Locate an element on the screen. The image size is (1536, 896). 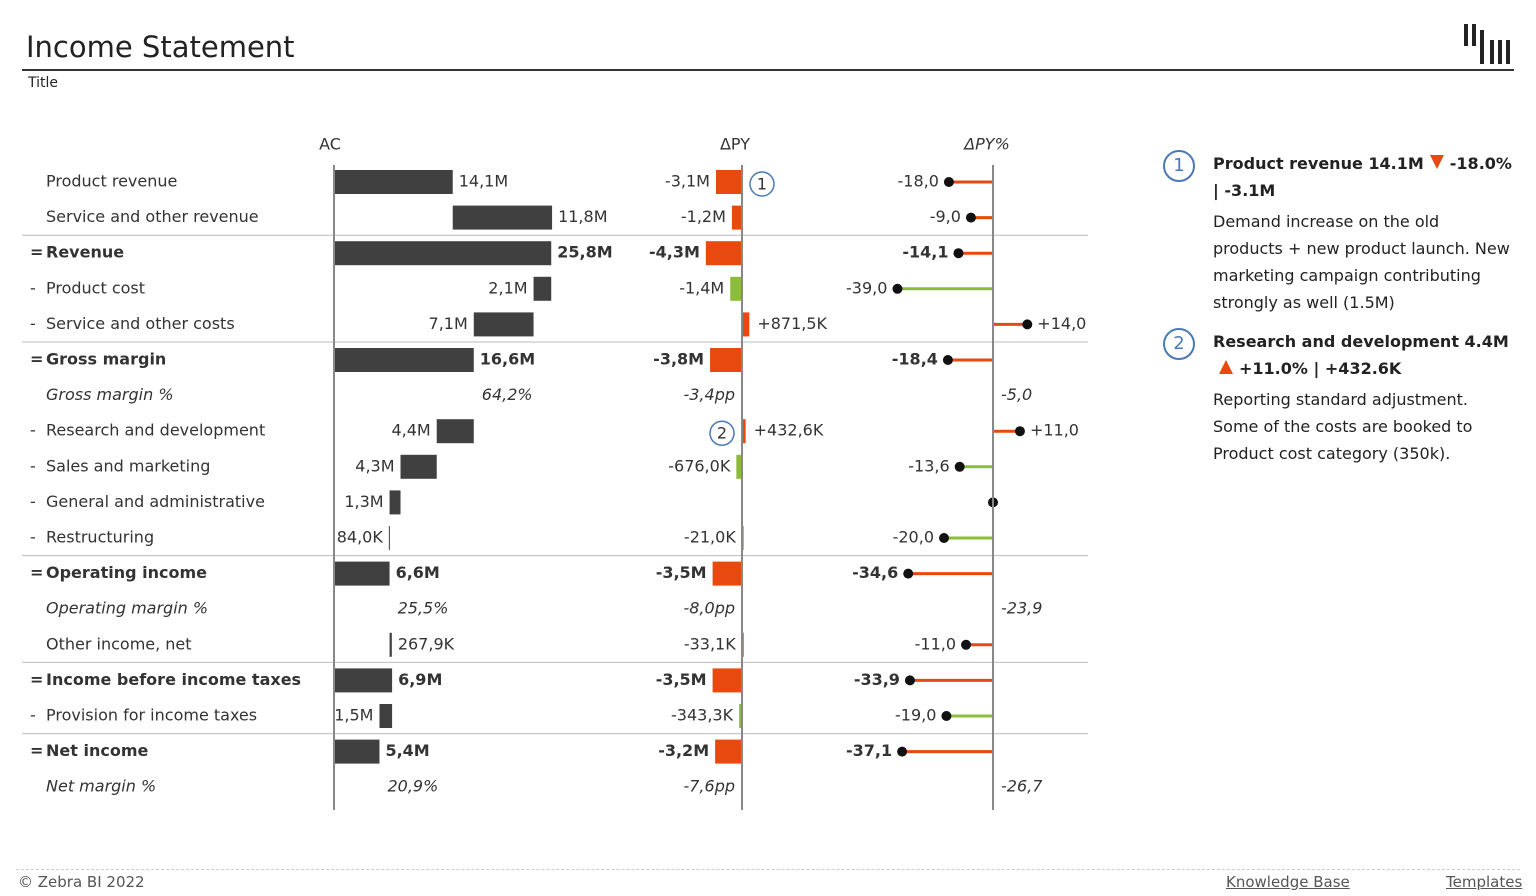
dpy-pct-label: -18,4 is located at coordinates (915, 359).